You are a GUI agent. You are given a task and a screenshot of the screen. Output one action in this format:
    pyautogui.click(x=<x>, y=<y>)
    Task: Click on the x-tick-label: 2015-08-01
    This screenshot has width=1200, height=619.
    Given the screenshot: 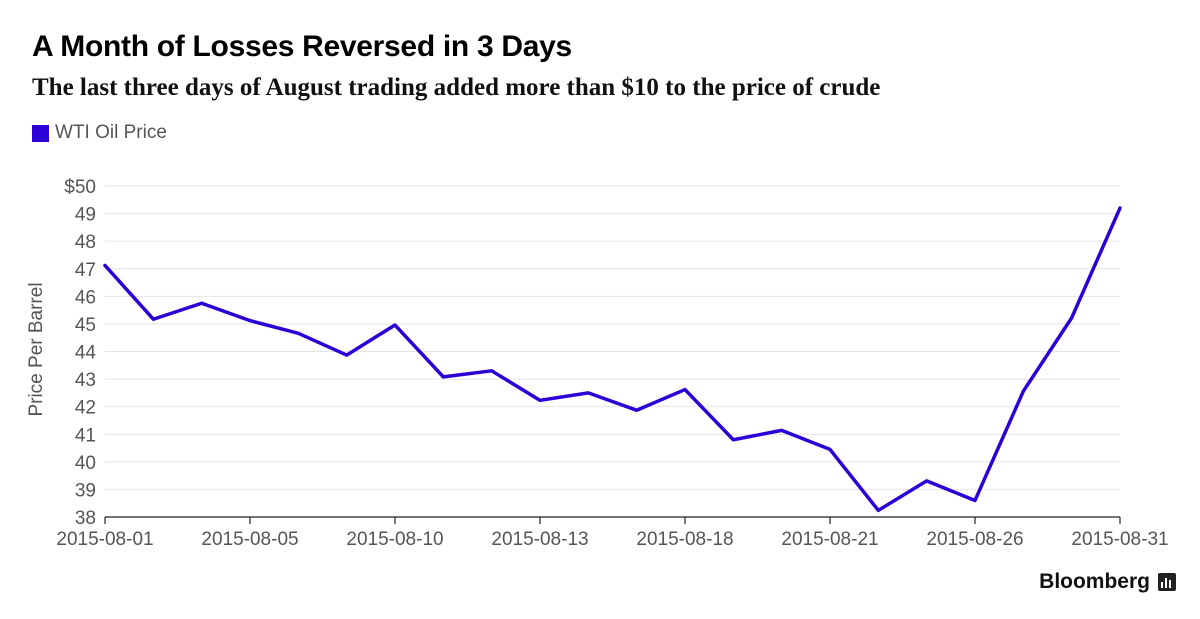 What is the action you would take?
    pyautogui.click(x=104, y=539)
    